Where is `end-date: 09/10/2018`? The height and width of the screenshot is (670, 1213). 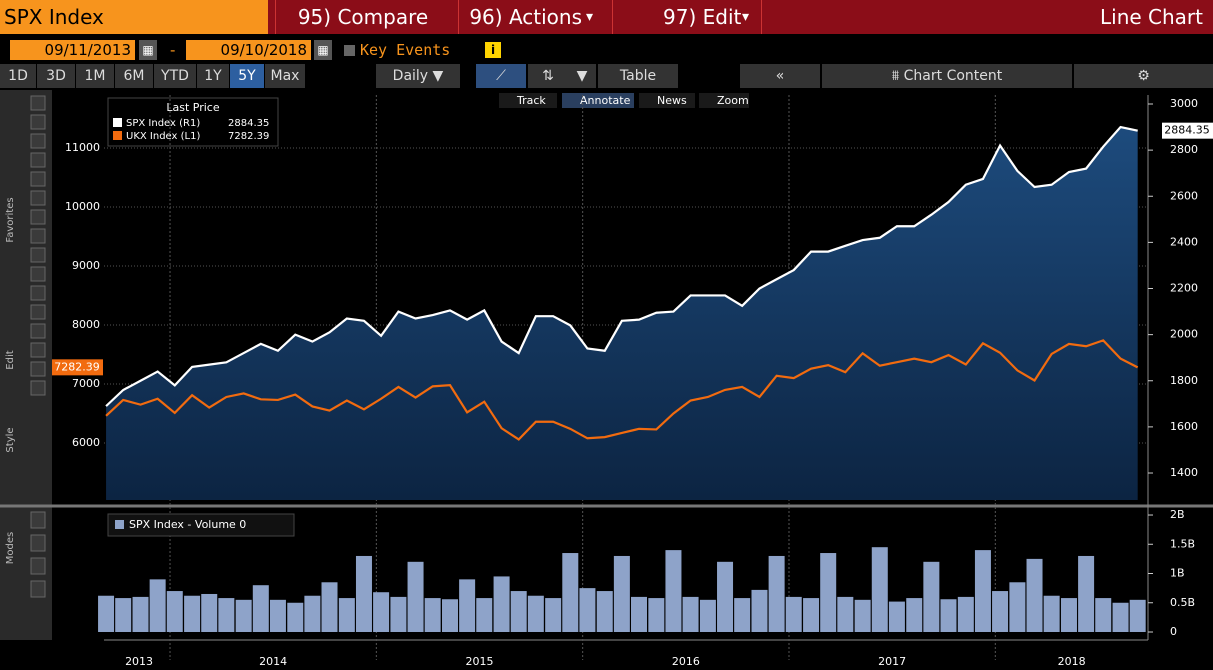 end-date: 09/10/2018 is located at coordinates (248, 50).